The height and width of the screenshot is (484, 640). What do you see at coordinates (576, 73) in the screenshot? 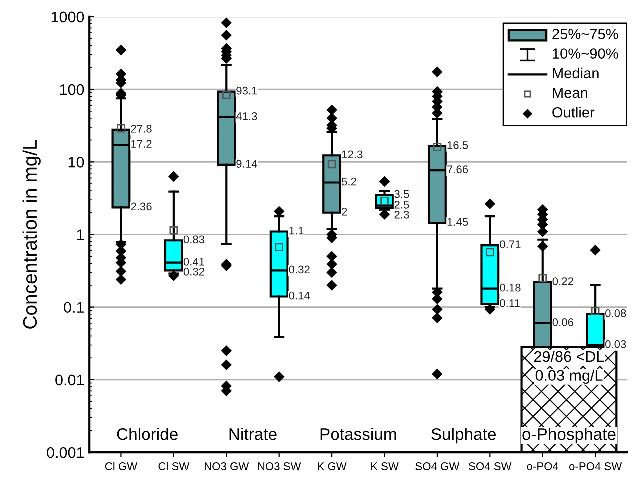
I see `annotation: Median` at bounding box center [576, 73].